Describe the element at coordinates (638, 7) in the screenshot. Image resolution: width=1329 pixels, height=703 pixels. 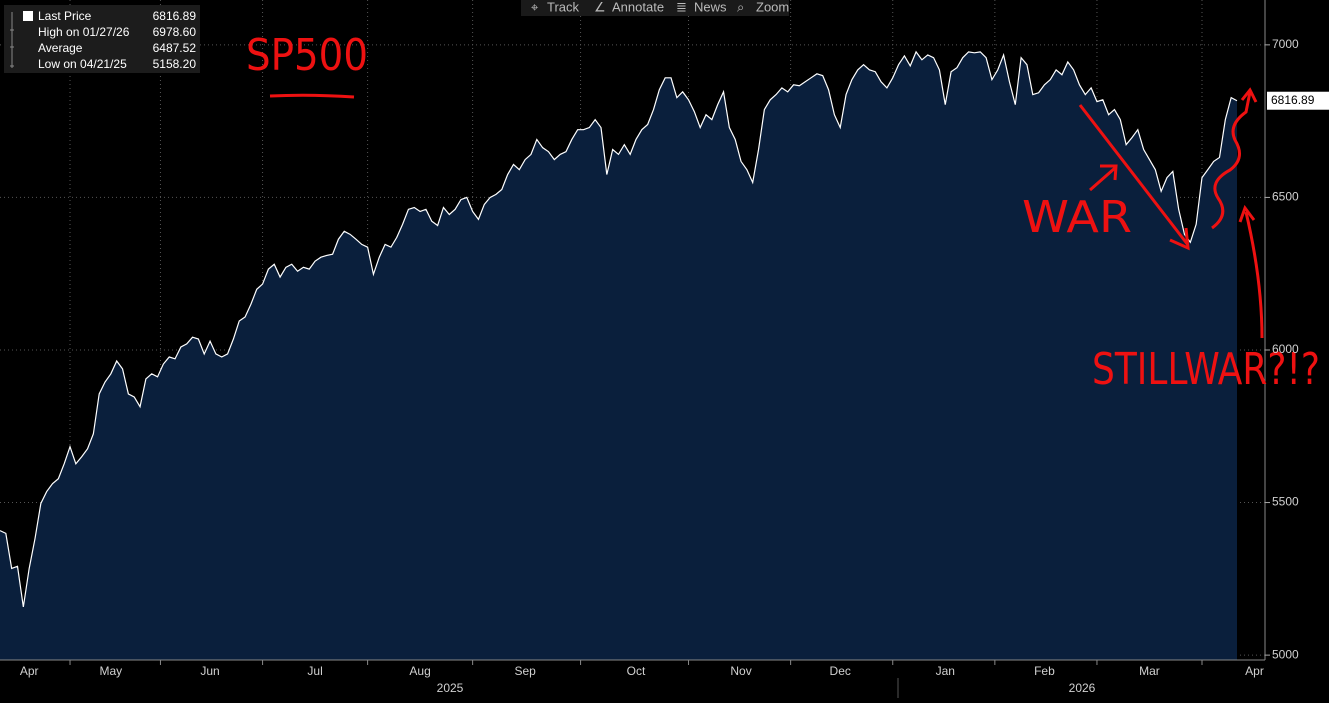
I see `toolbar-label: Annotate` at that location.